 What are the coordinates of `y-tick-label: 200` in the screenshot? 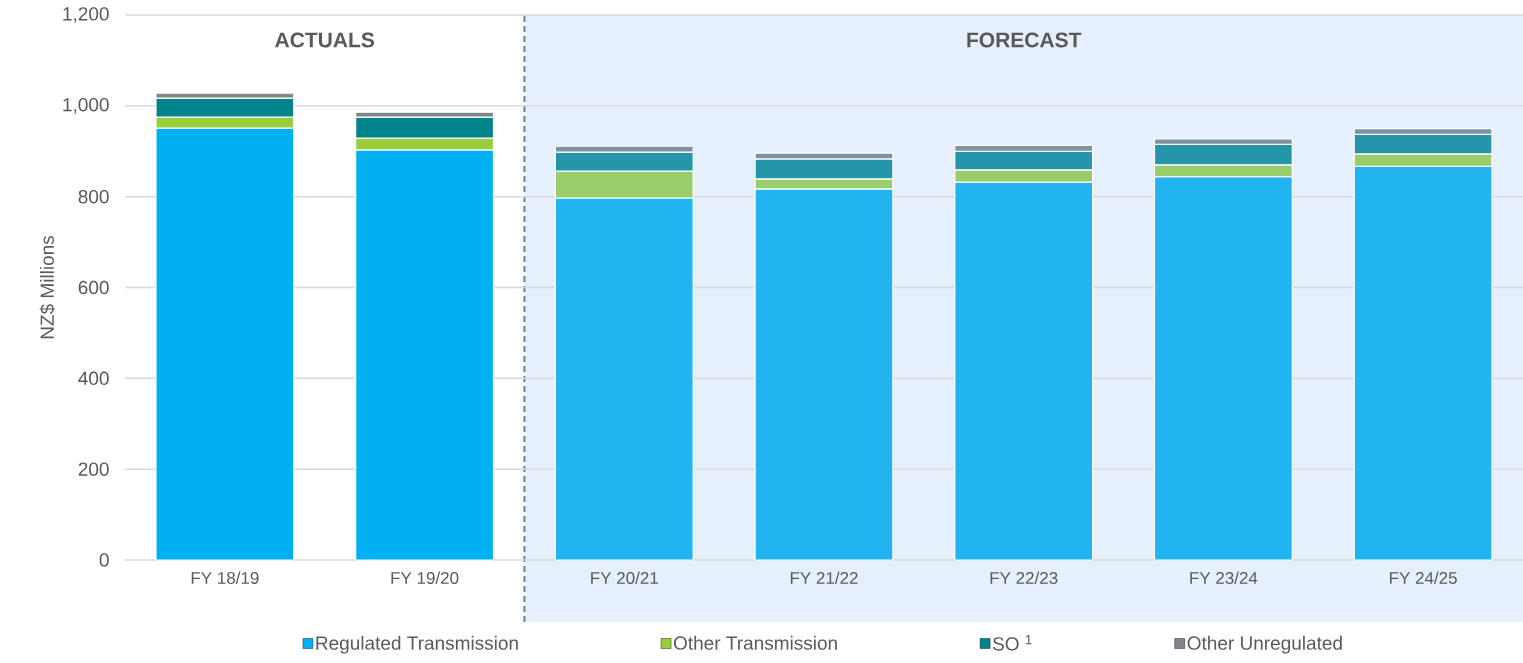 It's located at (93, 469).